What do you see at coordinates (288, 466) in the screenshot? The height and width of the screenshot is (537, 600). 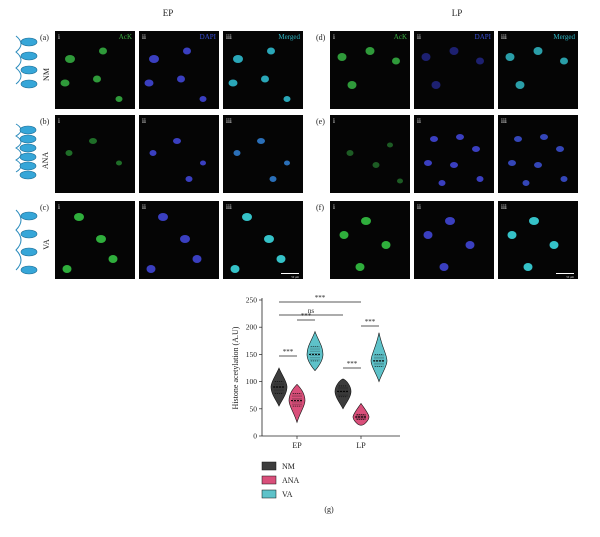 I see `legend-label-nm: NM` at bounding box center [288, 466].